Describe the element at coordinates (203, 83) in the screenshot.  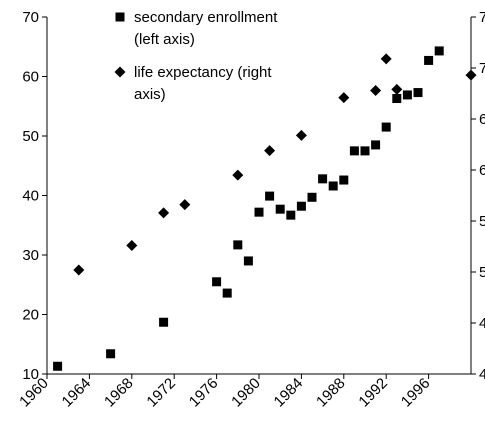
I see `legend-label: life expectancy (right axis)` at that location.